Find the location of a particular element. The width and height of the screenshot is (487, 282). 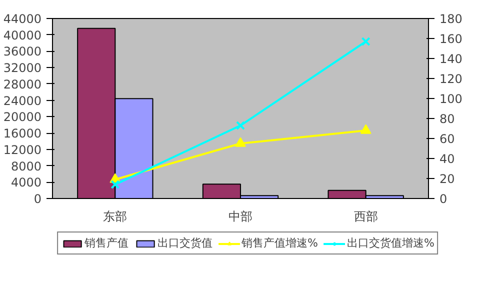

y2-tick-label: 160 is located at coordinates (451, 39).